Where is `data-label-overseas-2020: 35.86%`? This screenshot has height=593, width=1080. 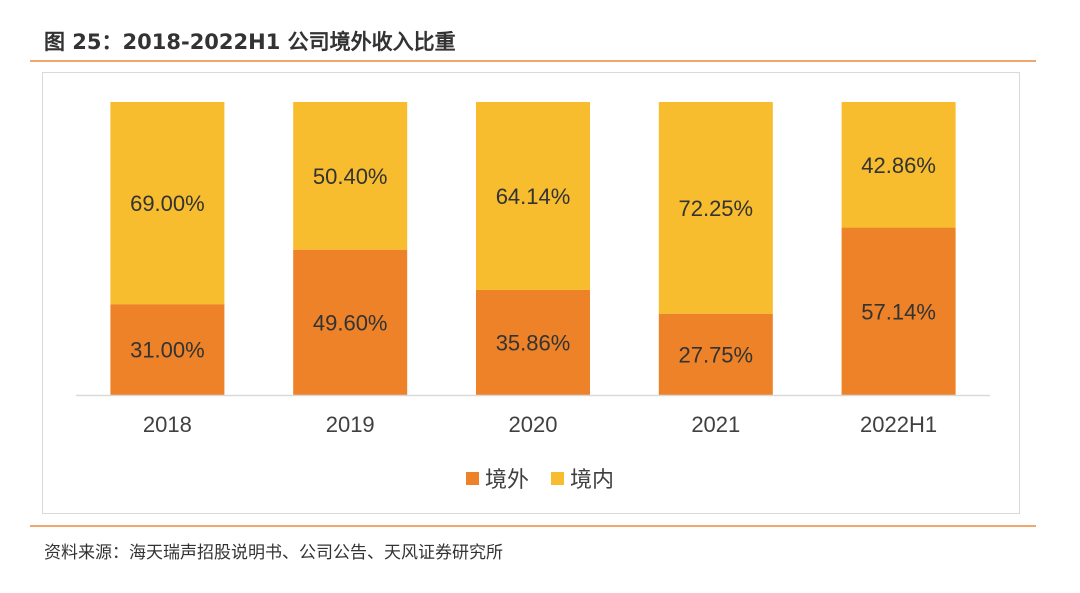 data-label-overseas-2020: 35.86% is located at coordinates (533, 342).